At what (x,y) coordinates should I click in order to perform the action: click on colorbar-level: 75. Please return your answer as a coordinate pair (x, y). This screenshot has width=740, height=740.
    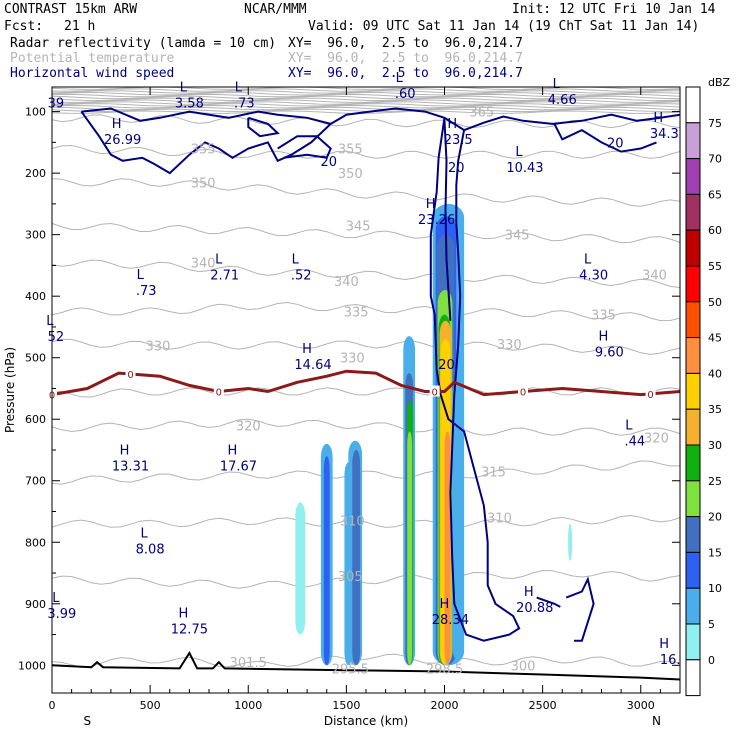
    Looking at the image, I should click on (715, 123).